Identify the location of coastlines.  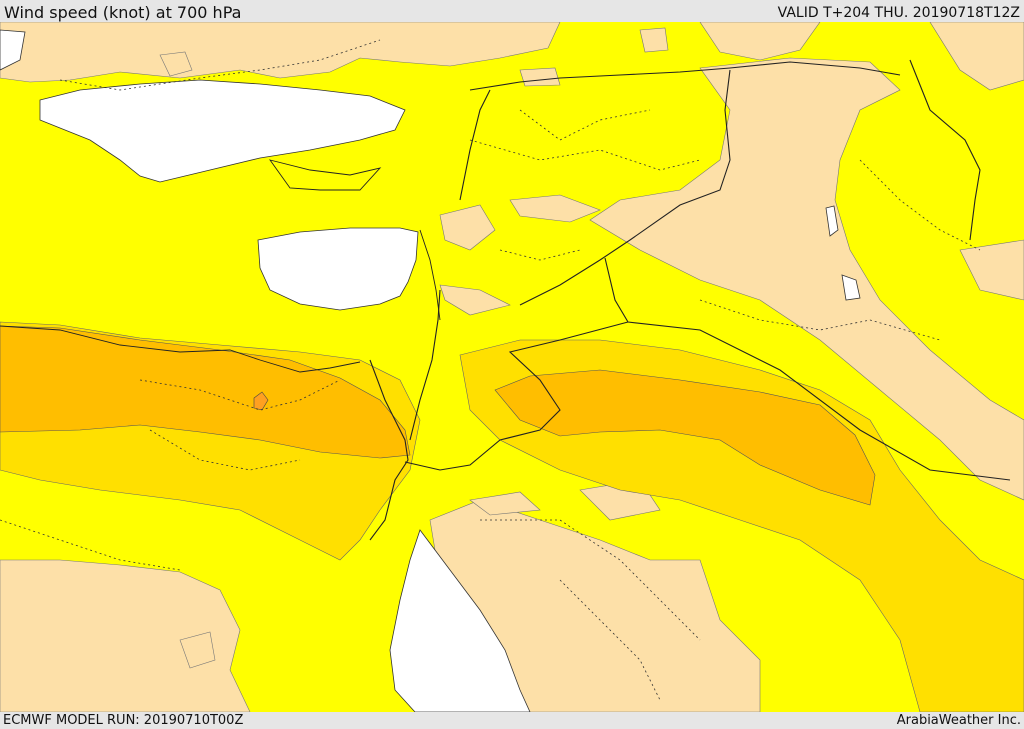
(220, 266).